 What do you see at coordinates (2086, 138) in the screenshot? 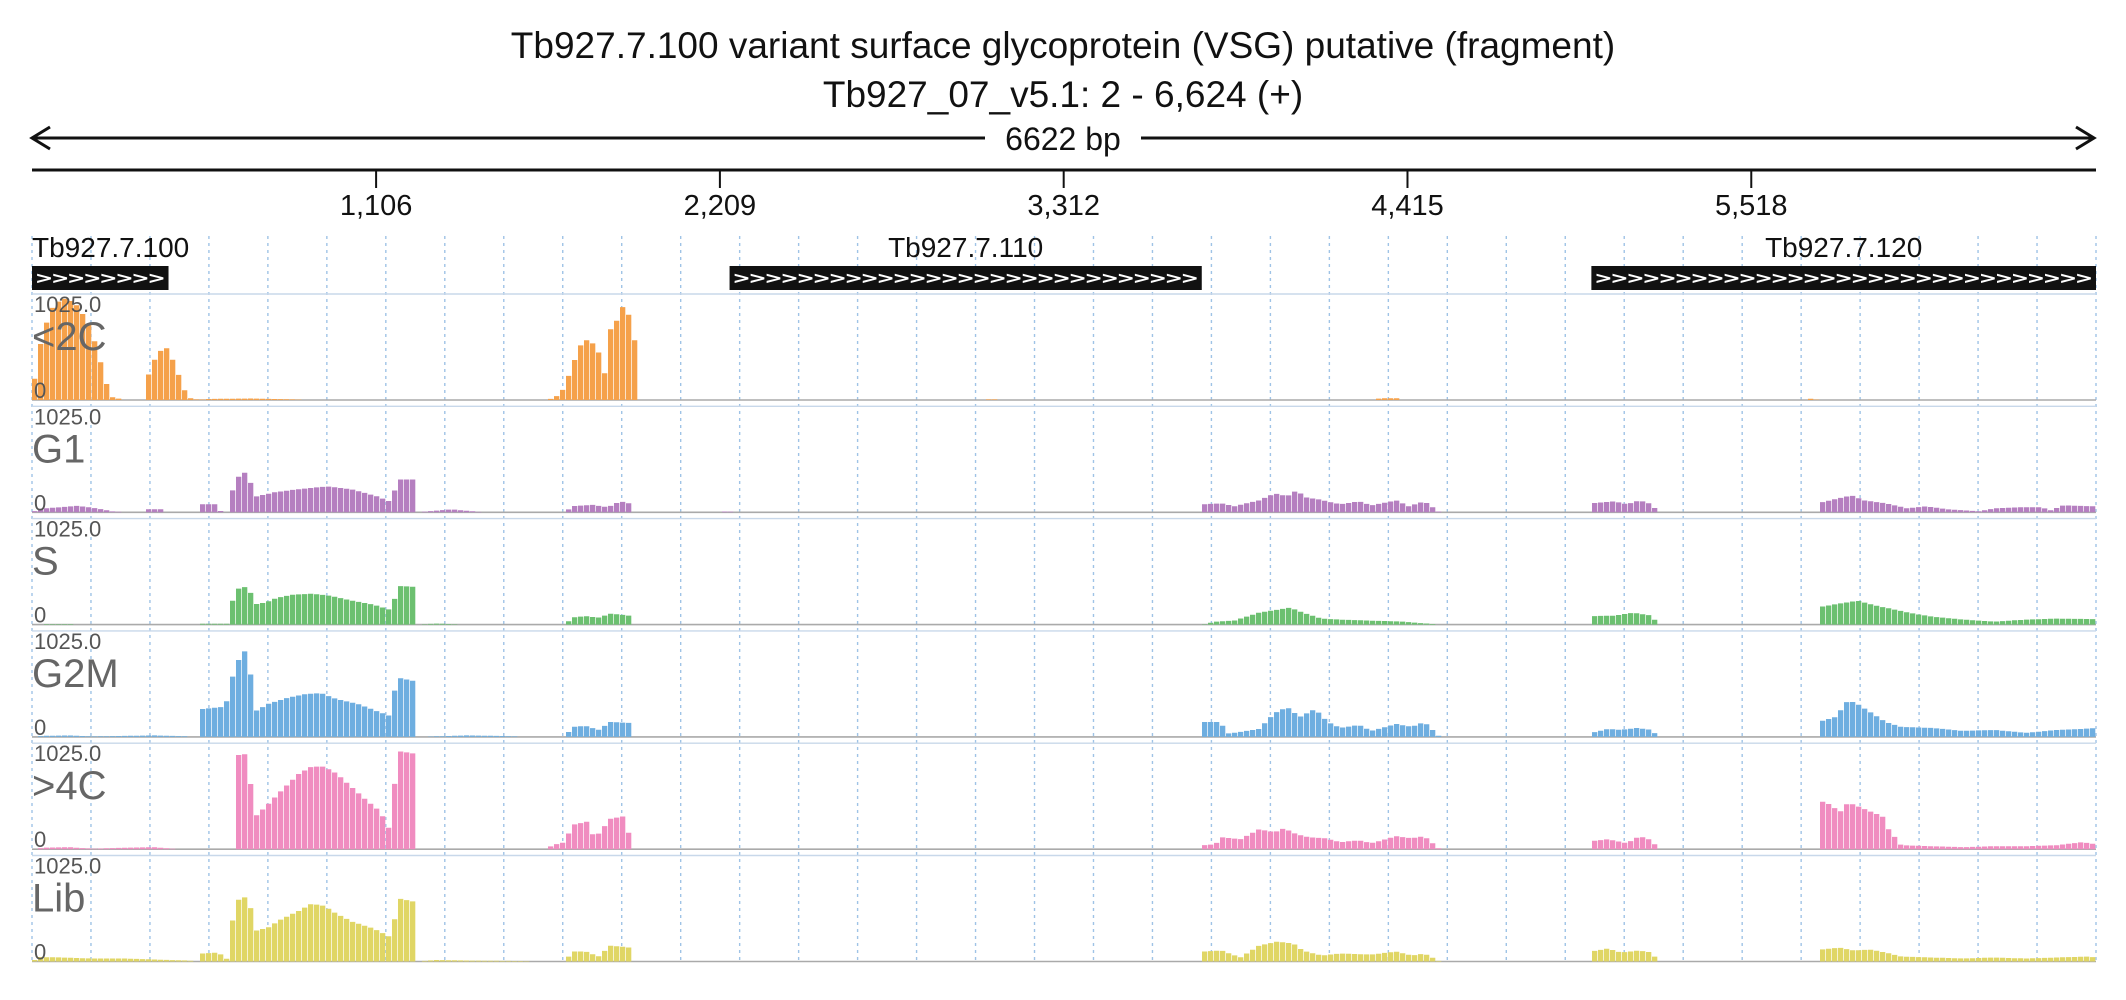
I see `span-arrow-right` at bounding box center [2086, 138].